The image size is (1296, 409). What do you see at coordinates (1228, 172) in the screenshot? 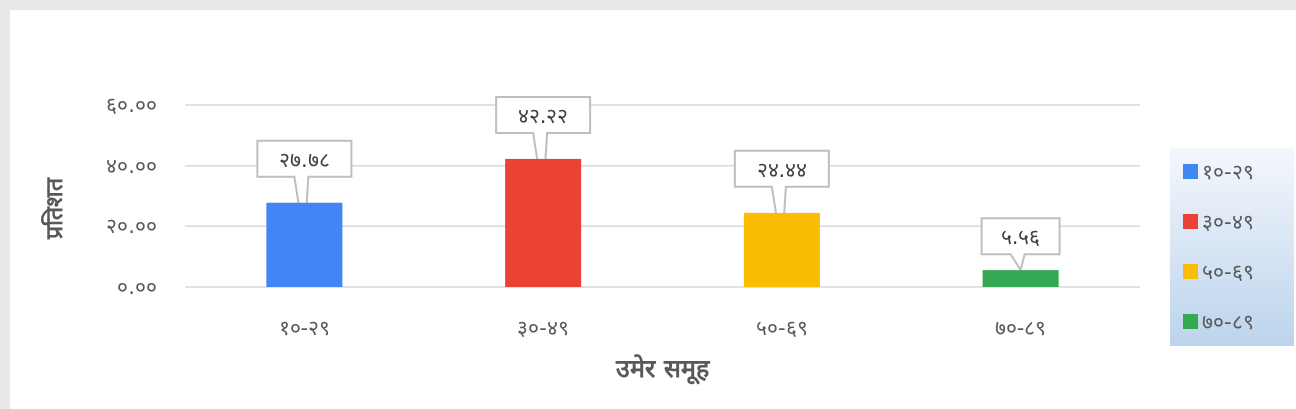
I see `legend-label: १०-२९` at bounding box center [1228, 172].